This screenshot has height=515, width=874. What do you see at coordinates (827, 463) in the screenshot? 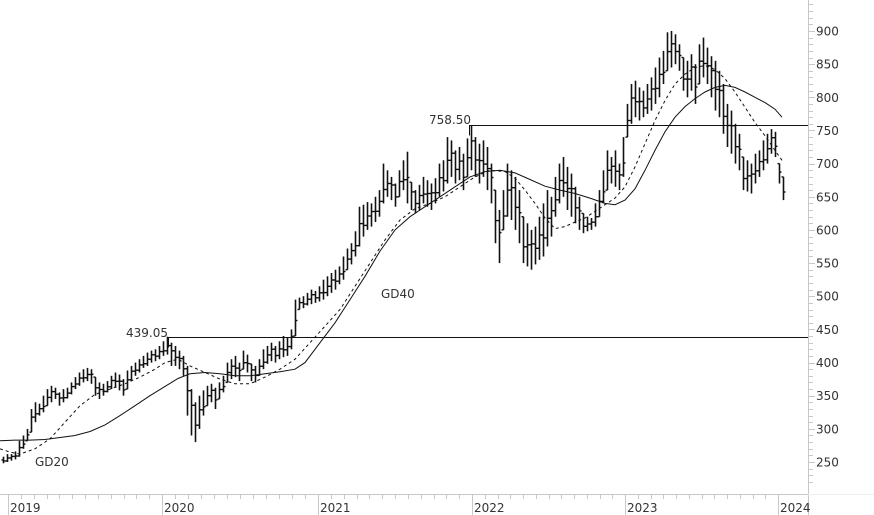
I see `y-tick-label: 250` at bounding box center [827, 463].